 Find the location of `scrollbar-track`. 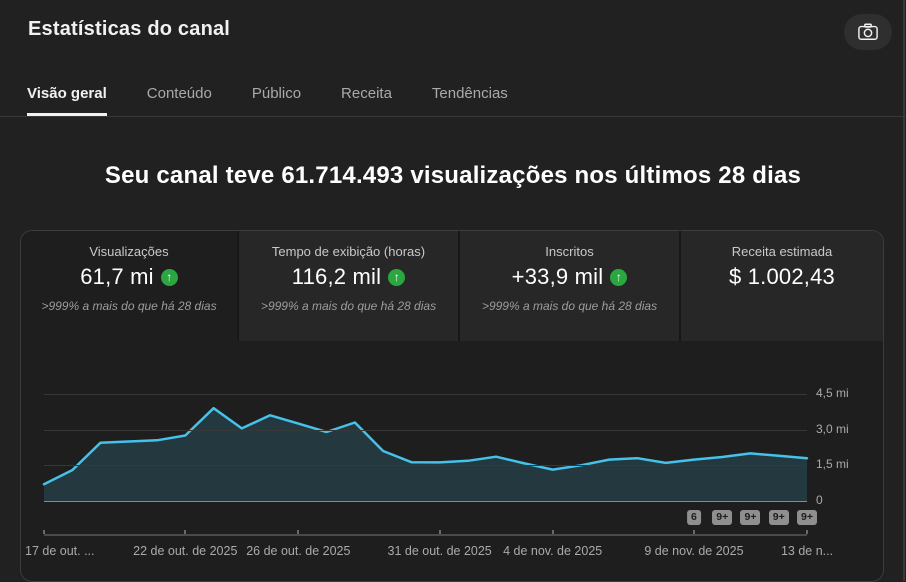

scrollbar-track is located at coordinates (904, 290).